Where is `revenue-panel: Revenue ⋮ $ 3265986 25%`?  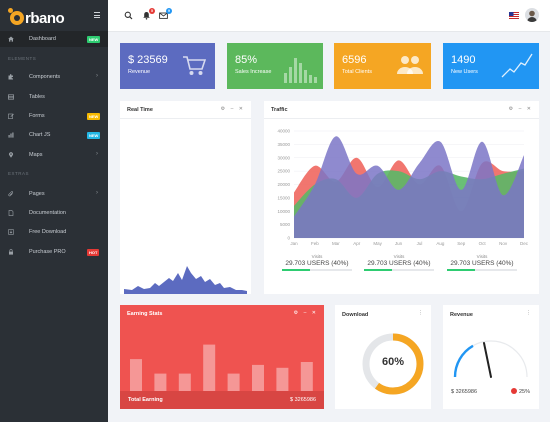
revenue-panel: Revenue ⋮ $ 3265986 25% is located at coordinates (491, 357).